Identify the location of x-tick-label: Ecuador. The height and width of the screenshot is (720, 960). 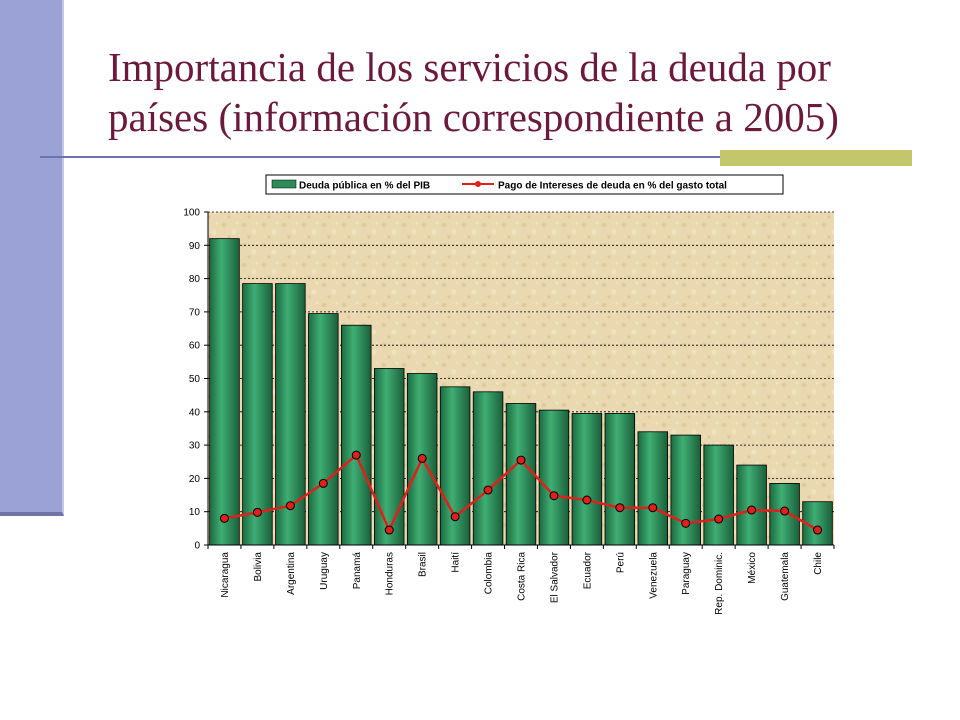
(587, 570).